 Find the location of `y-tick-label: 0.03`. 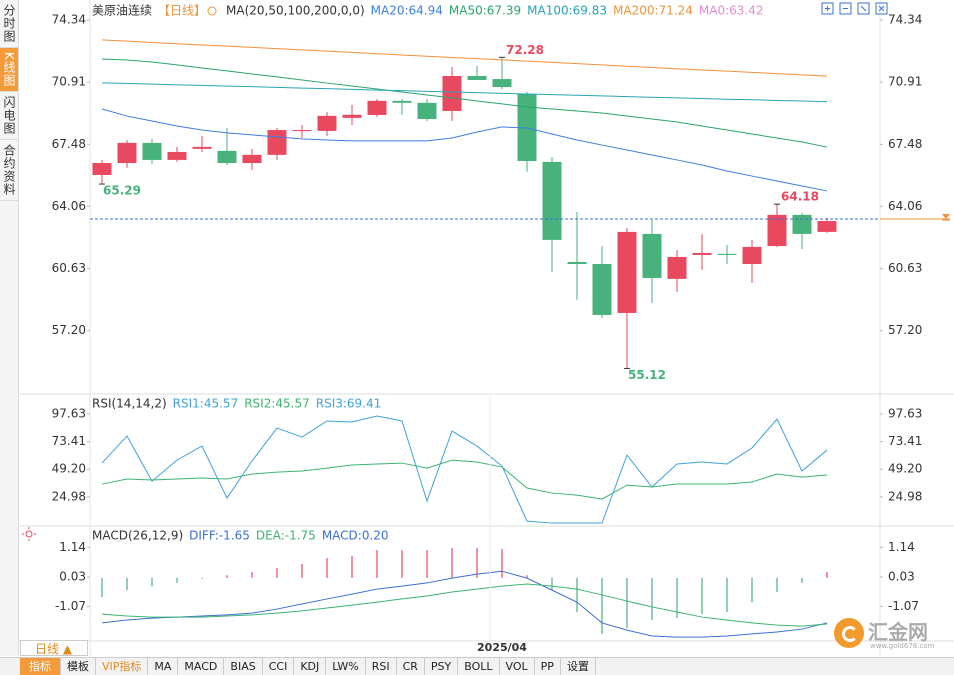

y-tick-label: 0.03 is located at coordinates (901, 577).